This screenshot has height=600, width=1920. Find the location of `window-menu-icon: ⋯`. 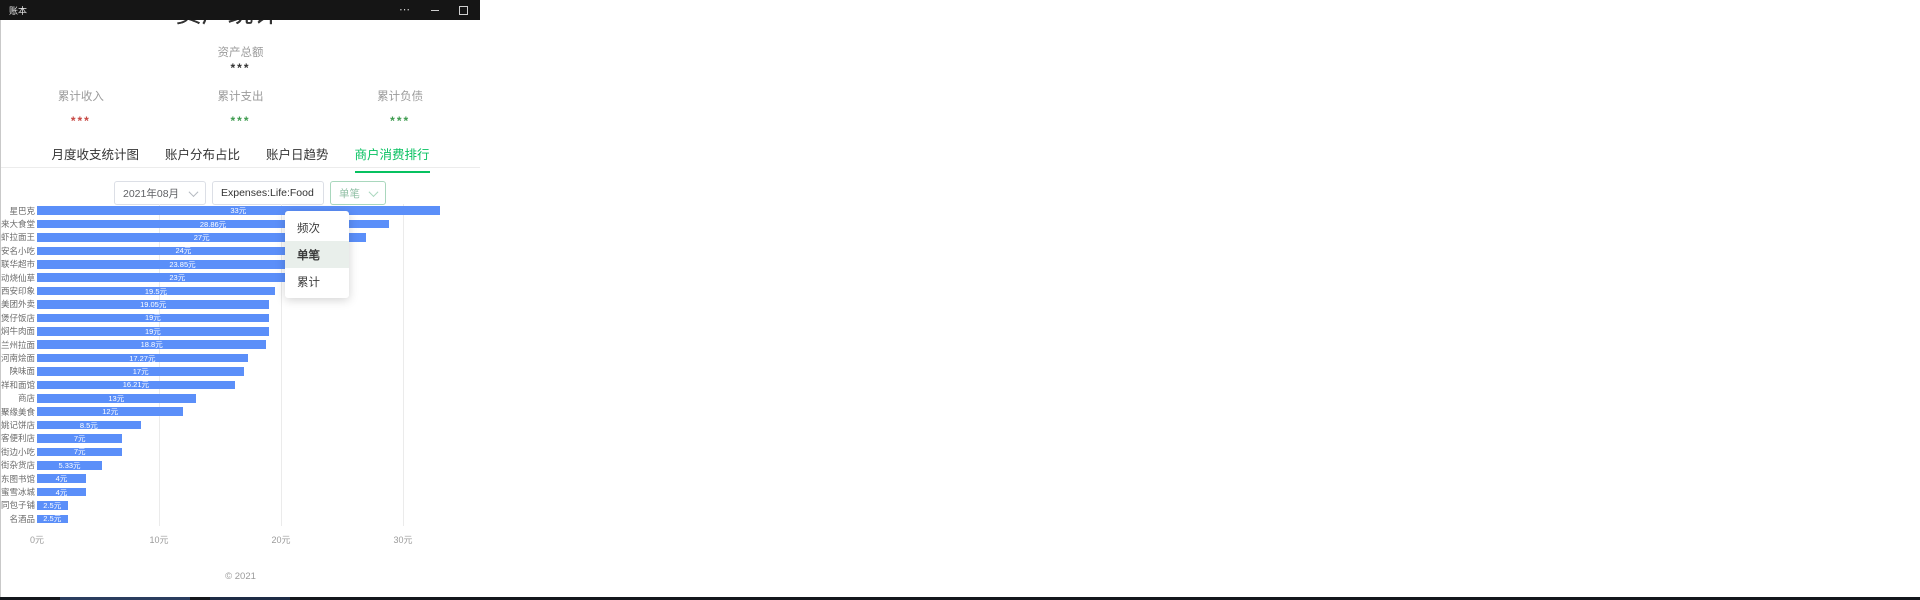

window-menu-icon: ⋯ is located at coordinates (405, 10).